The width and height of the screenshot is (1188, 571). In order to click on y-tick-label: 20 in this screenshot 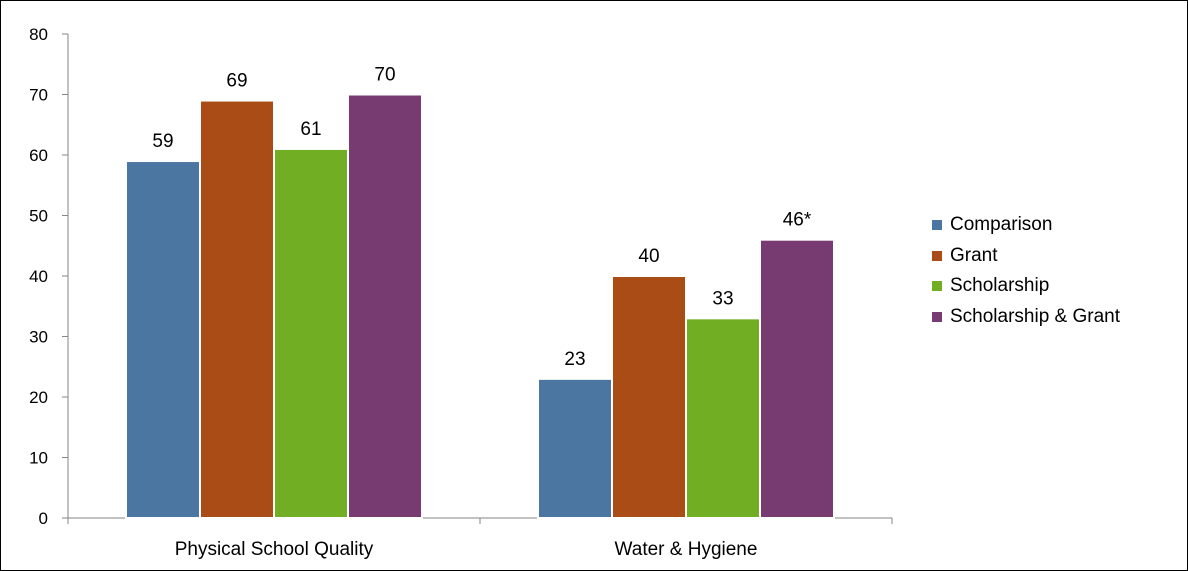, I will do `click(38, 397)`.